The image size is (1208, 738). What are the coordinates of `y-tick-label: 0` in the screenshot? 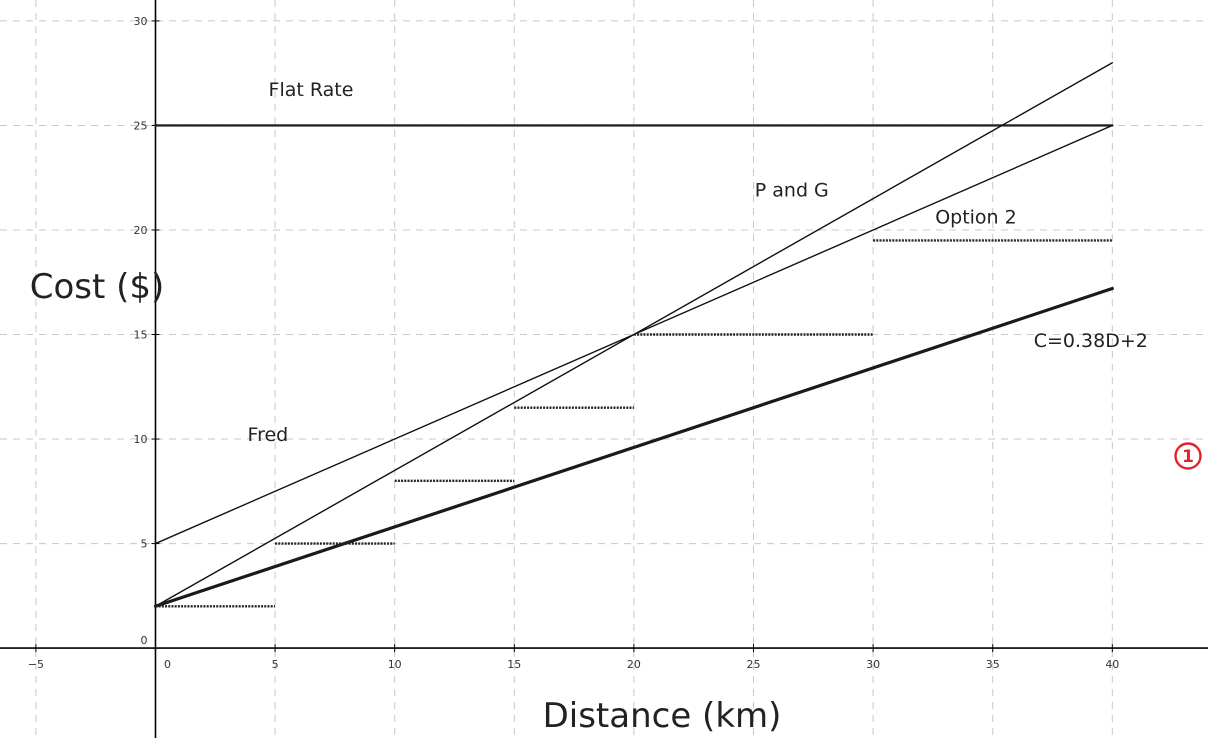 It's located at (143, 640).